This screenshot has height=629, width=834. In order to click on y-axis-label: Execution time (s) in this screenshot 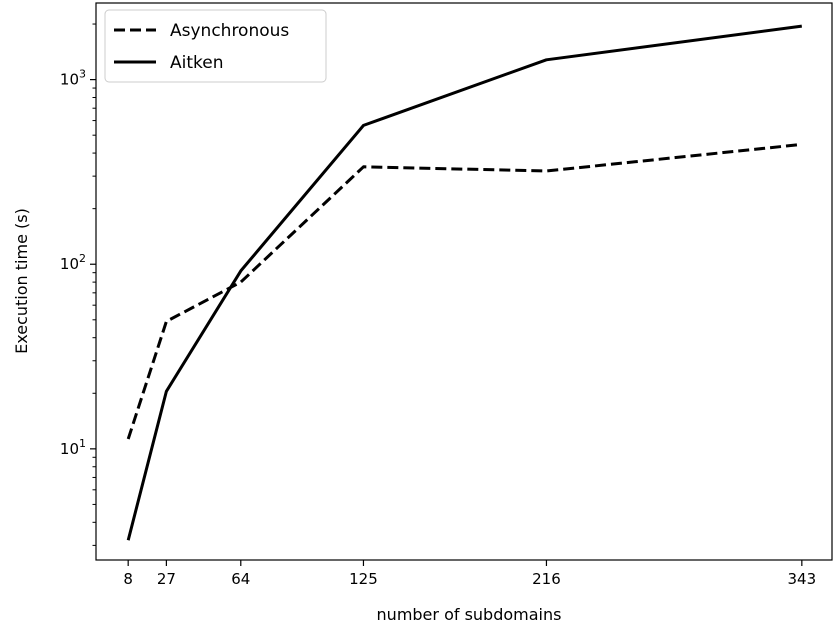, I will do `click(21, 281)`.